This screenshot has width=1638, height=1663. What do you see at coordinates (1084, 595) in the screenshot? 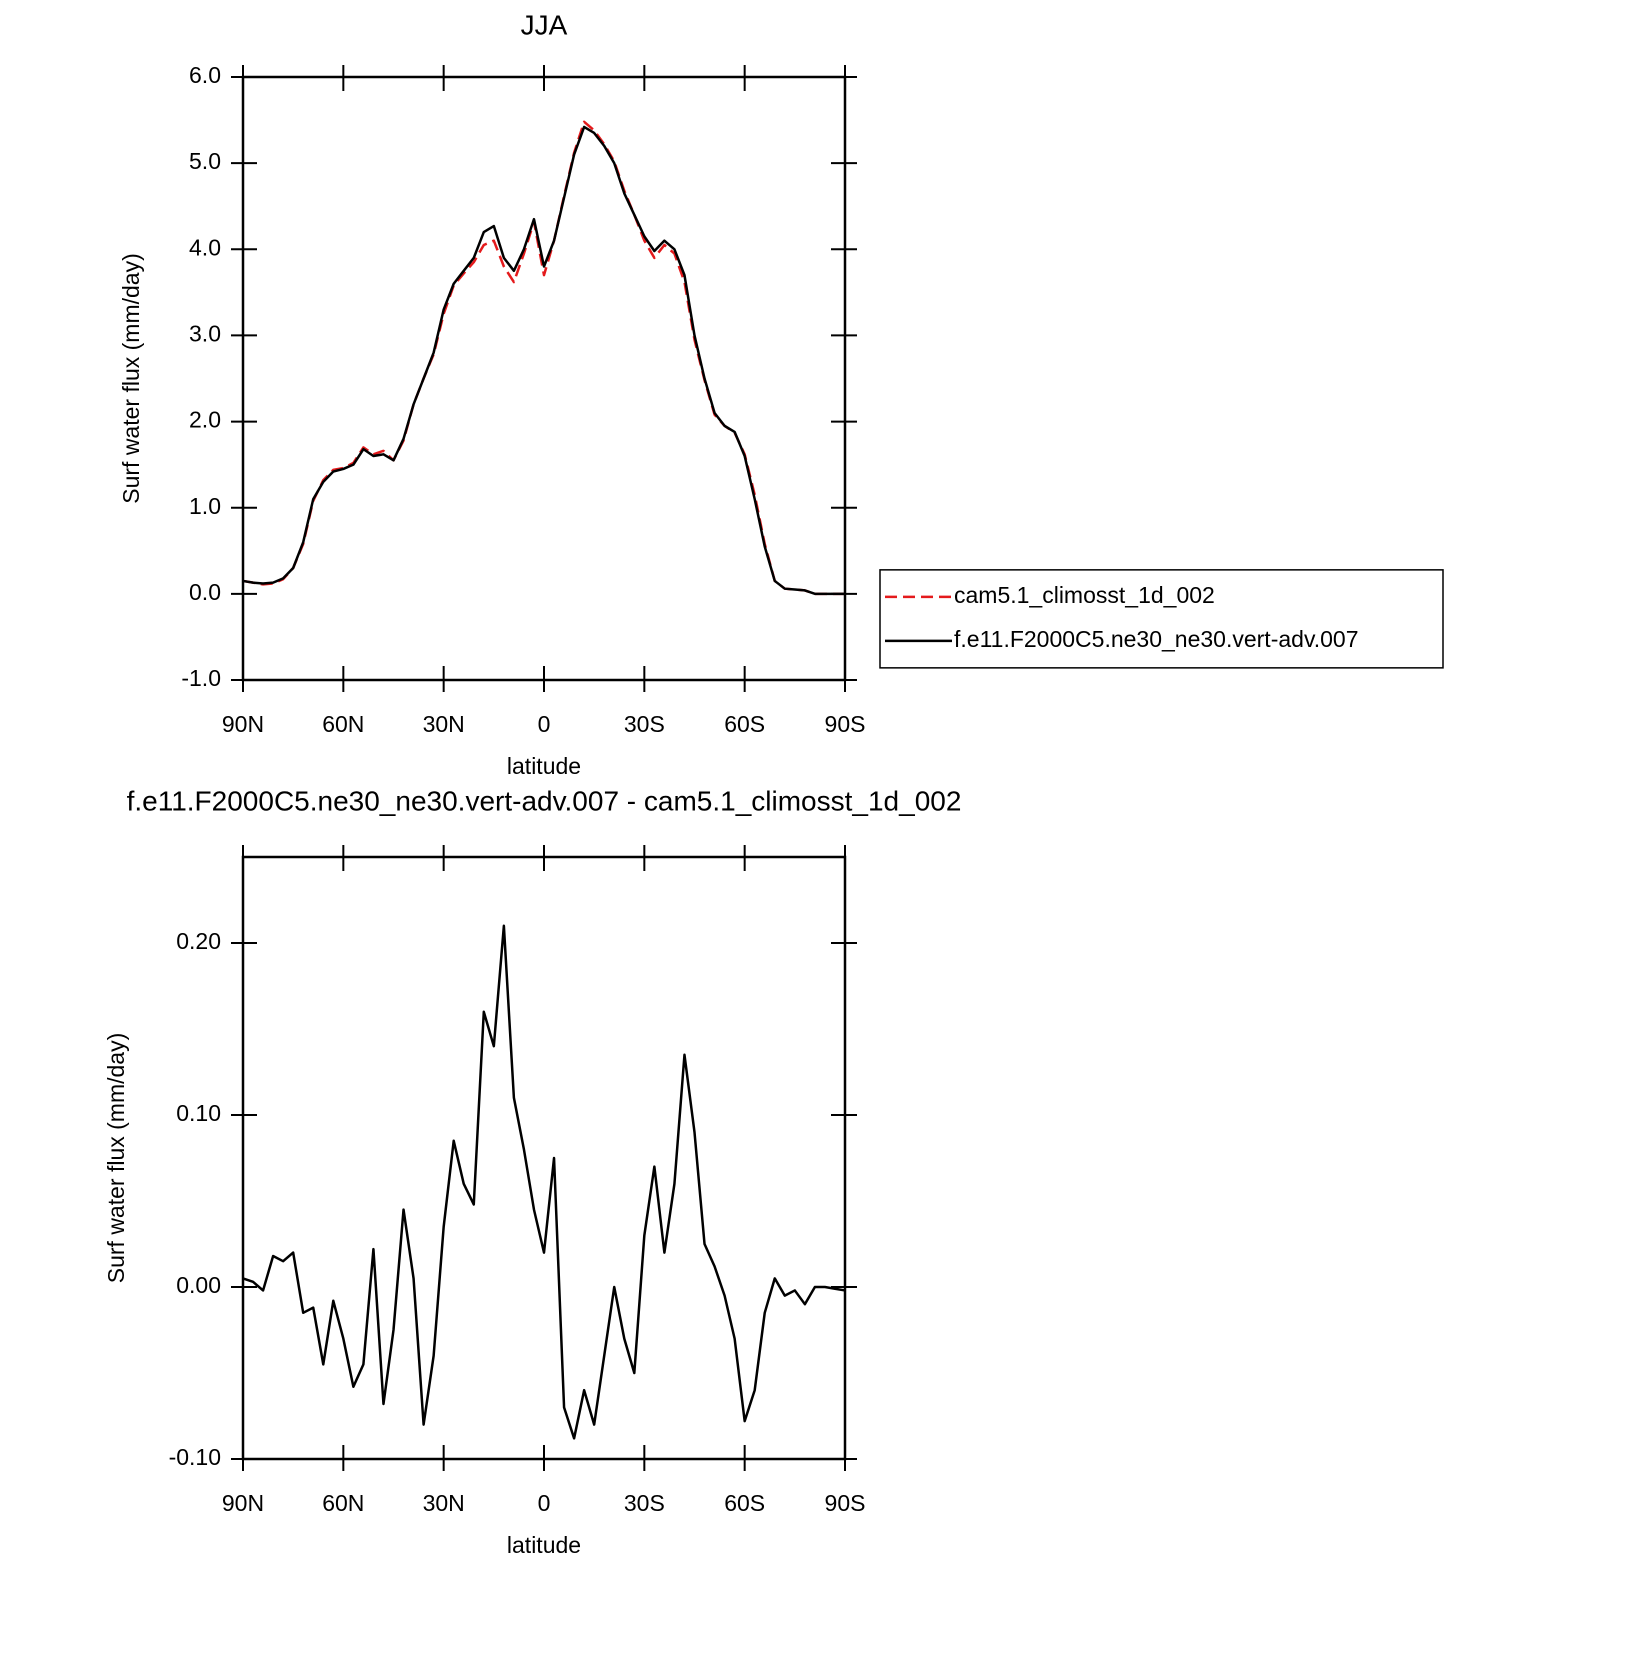
I see `legend-label: cam5.1_climosst_1d_002` at bounding box center [1084, 595].